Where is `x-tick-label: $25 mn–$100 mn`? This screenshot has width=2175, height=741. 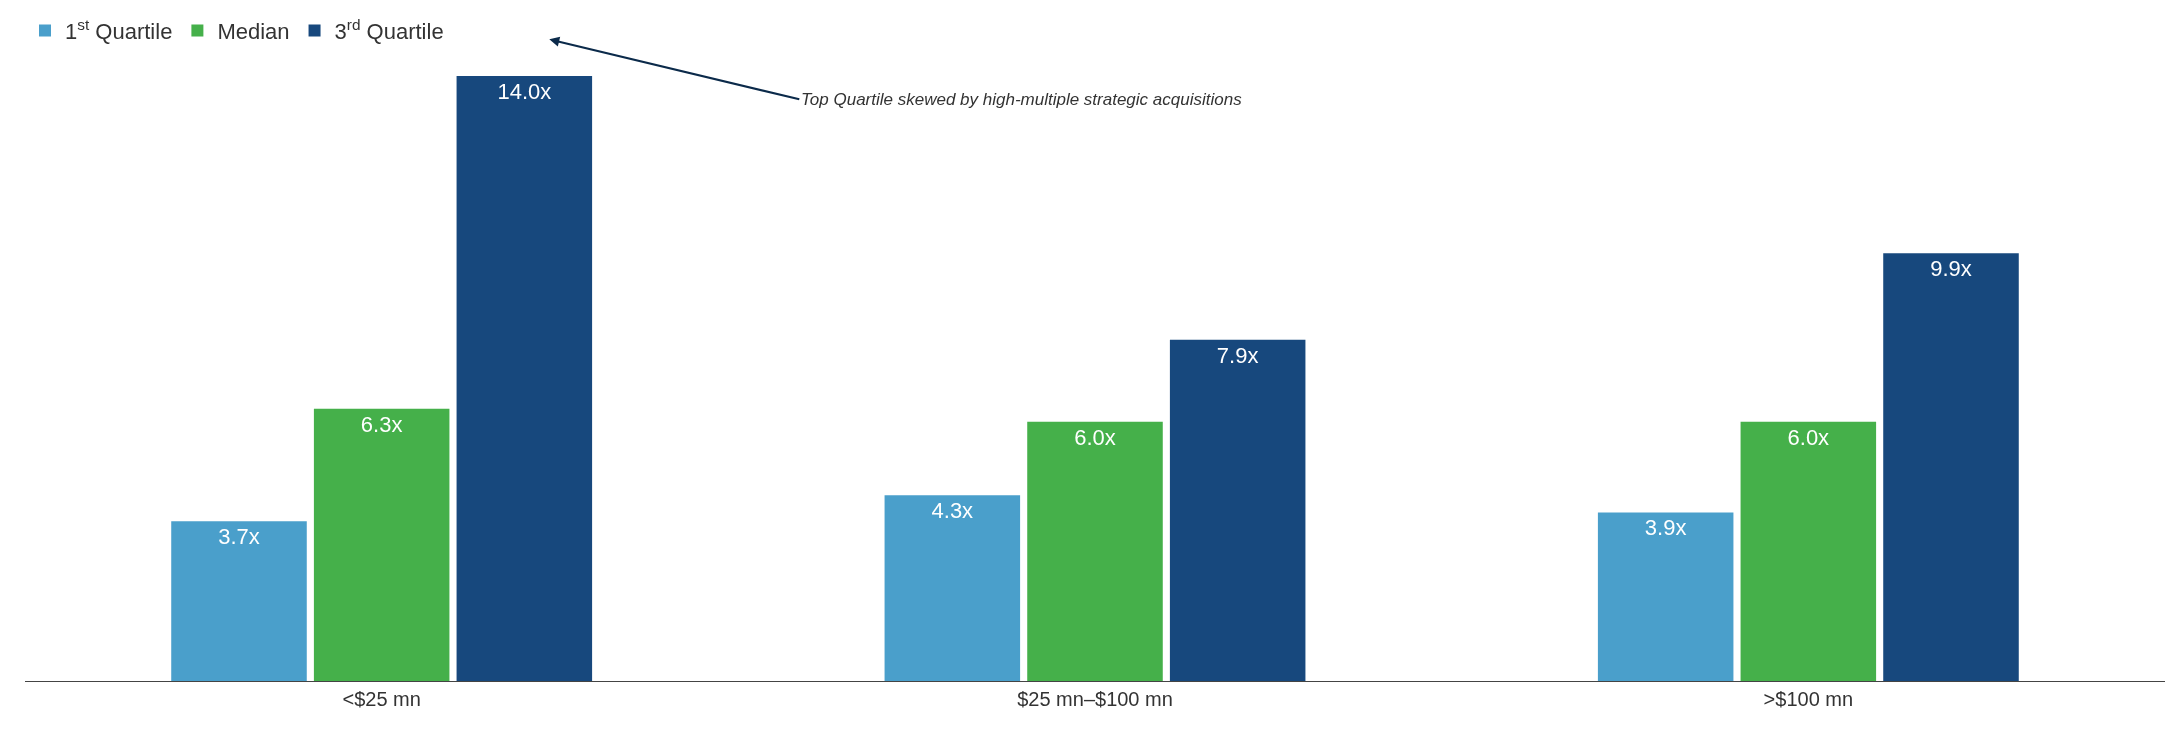
x-tick-label: $25 mn–$100 mn is located at coordinates (1095, 699).